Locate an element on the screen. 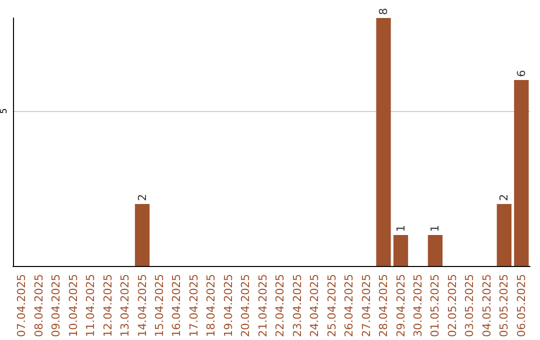  x-tick-label: 06.05.2025 is located at coordinates (521, 306).